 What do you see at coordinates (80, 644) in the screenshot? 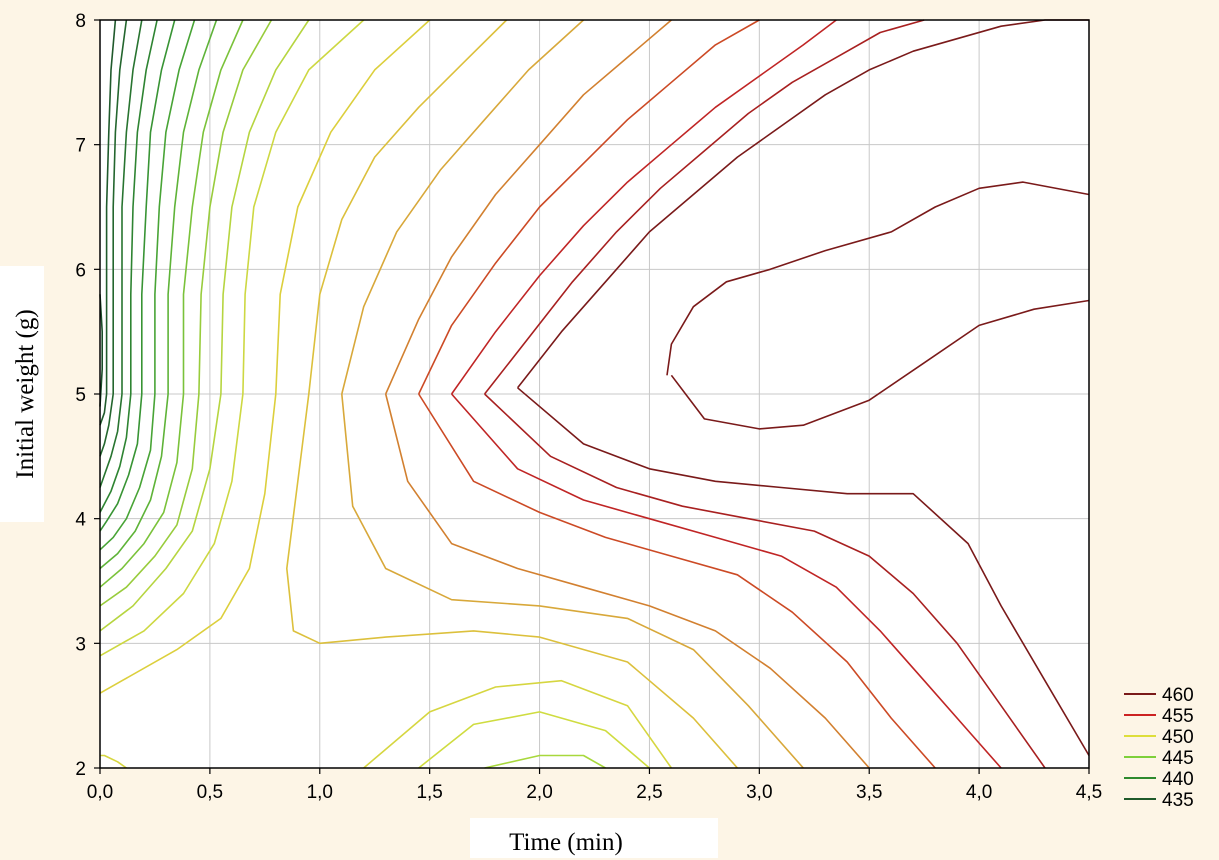
I see `y-tick-label: 3` at bounding box center [80, 644].